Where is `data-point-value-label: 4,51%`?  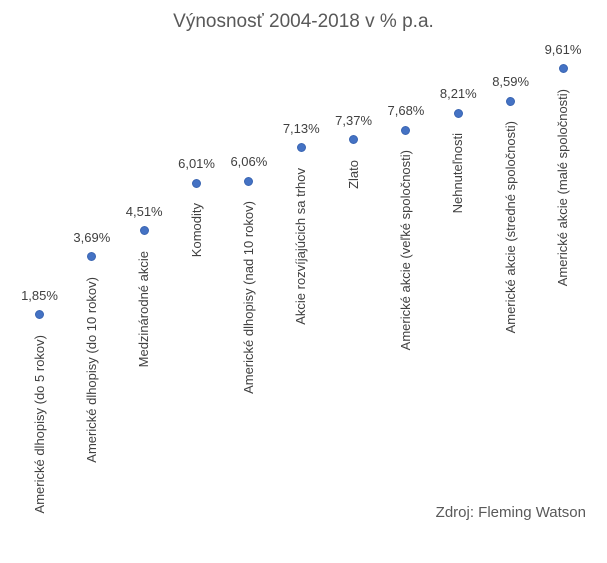 data-point-value-label: 4,51% is located at coordinates (144, 211).